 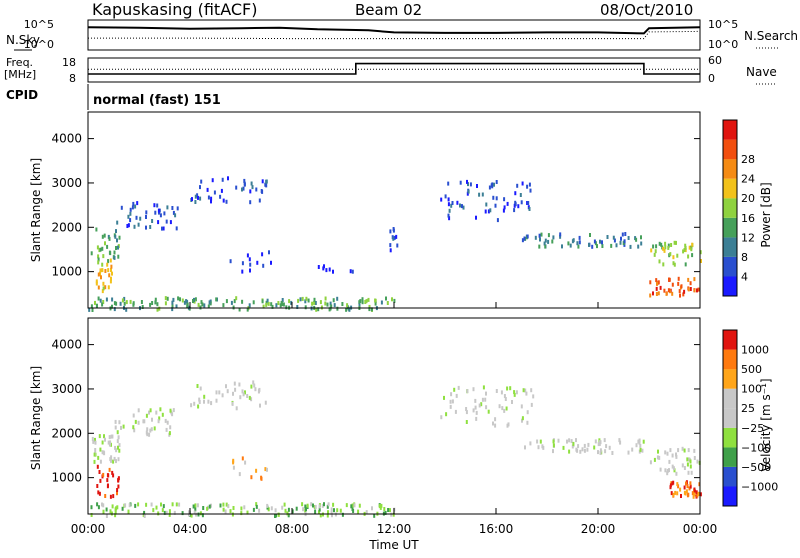 I want to click on power-cbar-tick: 8, so click(x=744, y=257).